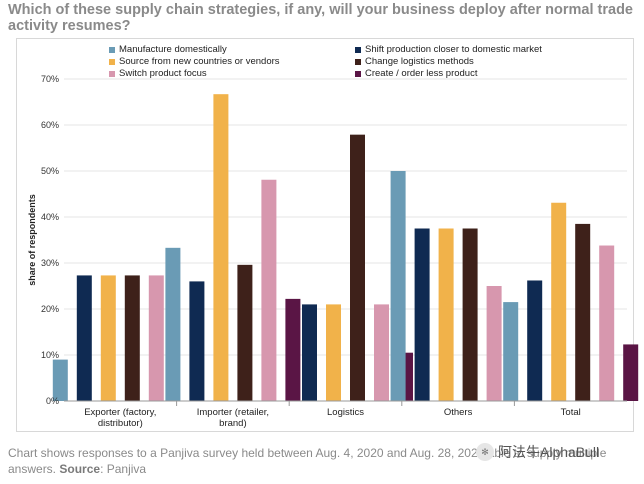  Describe the element at coordinates (571, 412) in the screenshot. I see `x-tick-label: Total` at that location.